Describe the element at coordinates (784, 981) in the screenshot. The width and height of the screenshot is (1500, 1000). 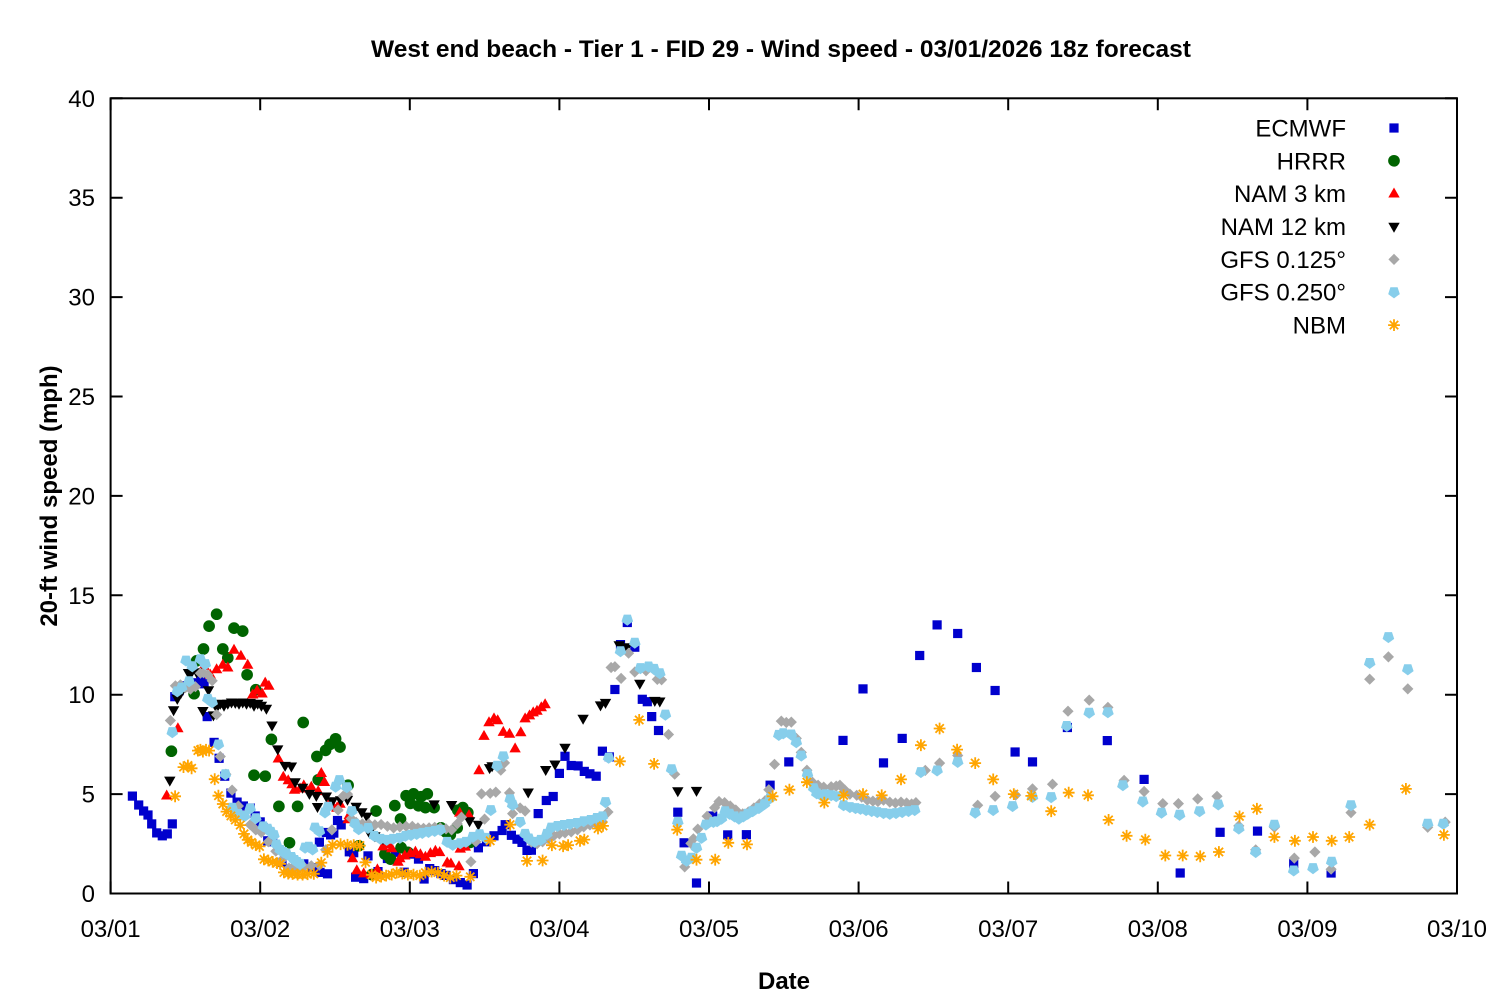
I see `svg-text: Date` at that location.